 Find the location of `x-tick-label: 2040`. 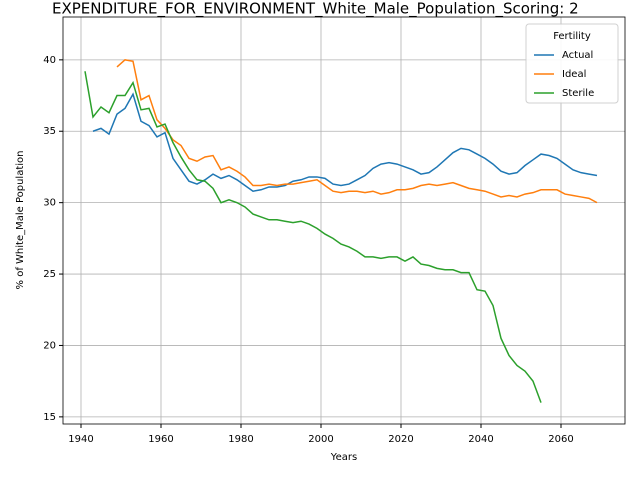

x-tick-label: 2040 is located at coordinates (480, 439).